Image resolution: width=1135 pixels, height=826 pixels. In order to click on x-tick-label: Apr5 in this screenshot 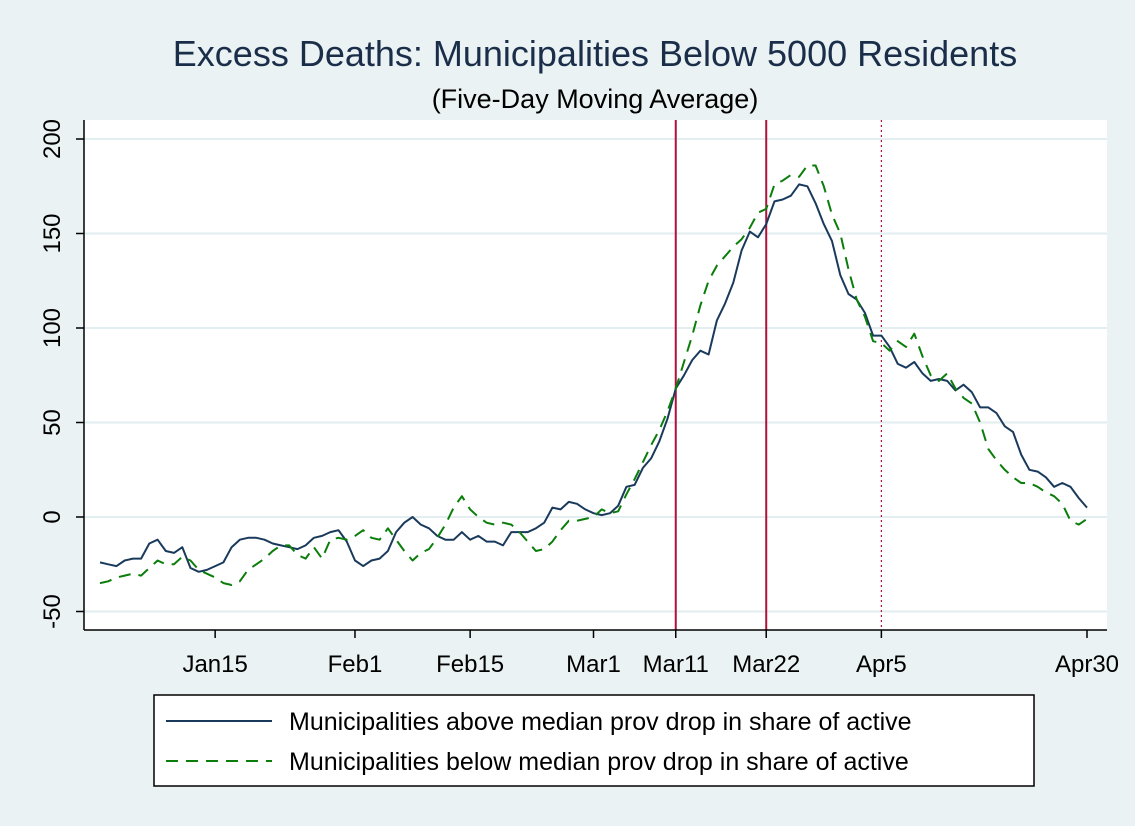, I will do `click(881, 664)`.